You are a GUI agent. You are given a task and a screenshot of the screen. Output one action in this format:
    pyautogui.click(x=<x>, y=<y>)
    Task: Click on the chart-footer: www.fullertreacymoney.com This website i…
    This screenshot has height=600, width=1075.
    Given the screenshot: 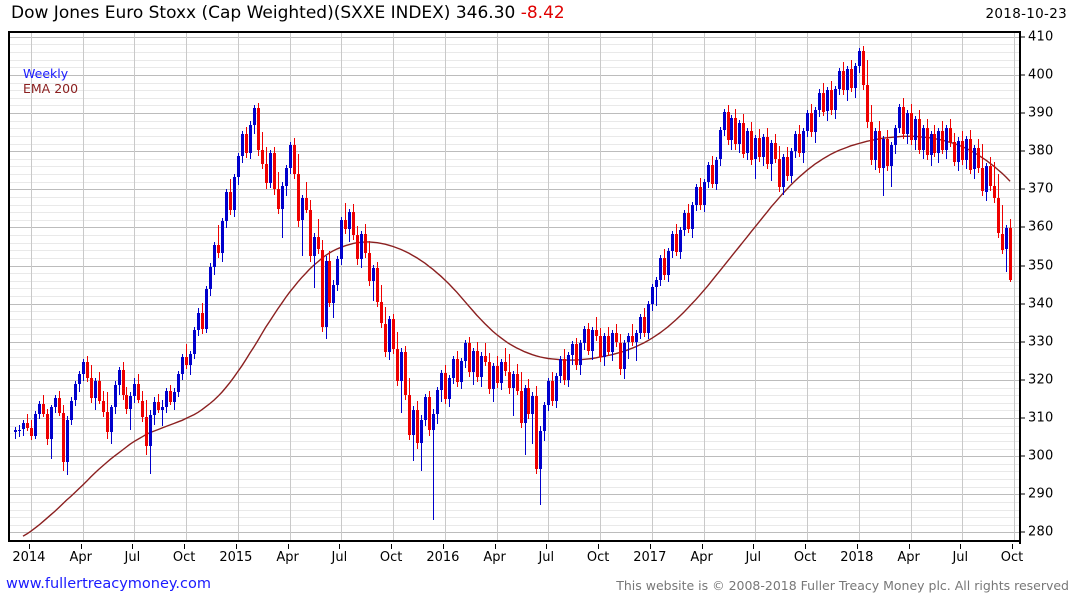 What is the action you would take?
    pyautogui.click(x=537, y=587)
    